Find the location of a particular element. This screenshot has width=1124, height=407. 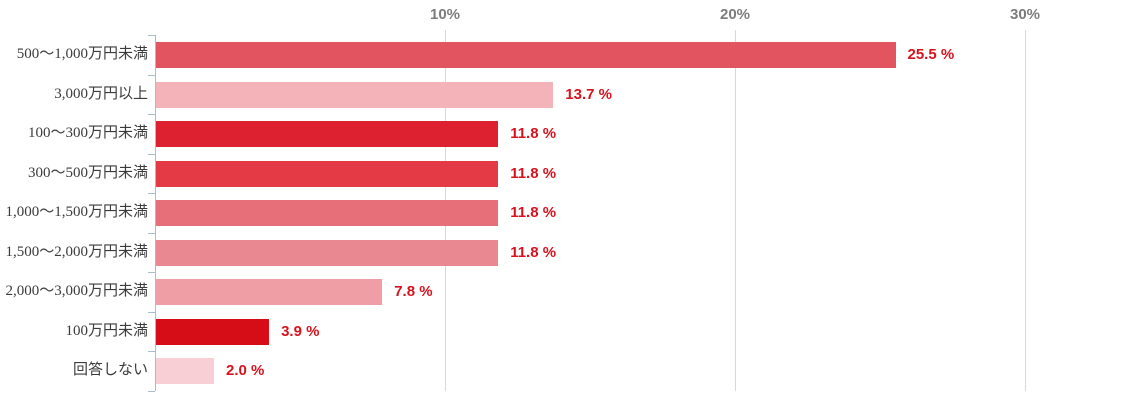

y-axis-line is located at coordinates (155, 213).